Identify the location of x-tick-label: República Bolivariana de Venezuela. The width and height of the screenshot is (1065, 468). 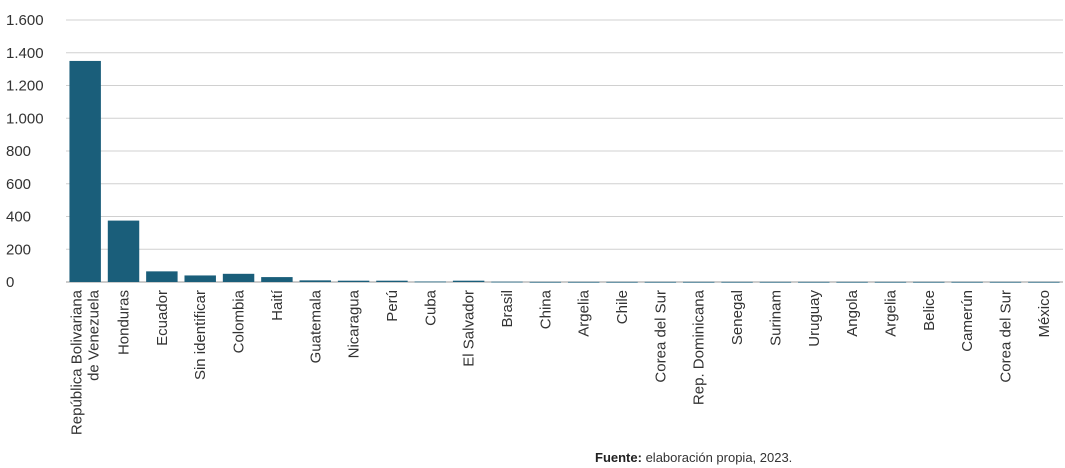
(86, 362).